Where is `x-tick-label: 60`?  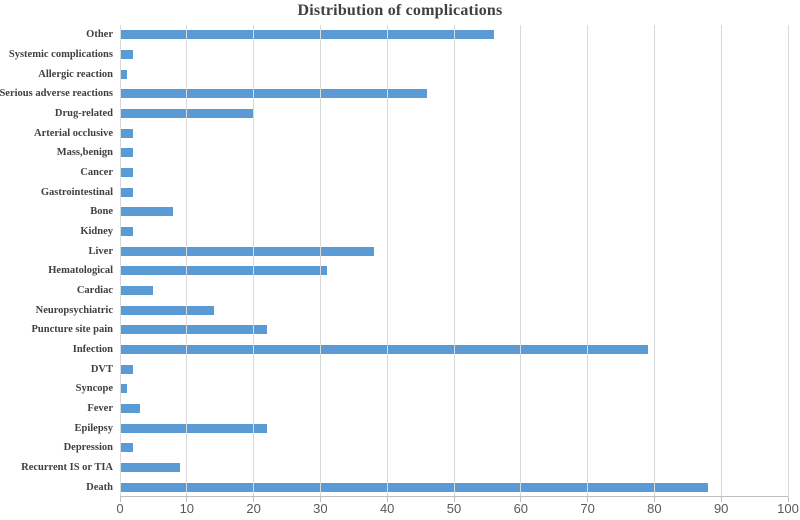
x-tick-label: 60 is located at coordinates (521, 508).